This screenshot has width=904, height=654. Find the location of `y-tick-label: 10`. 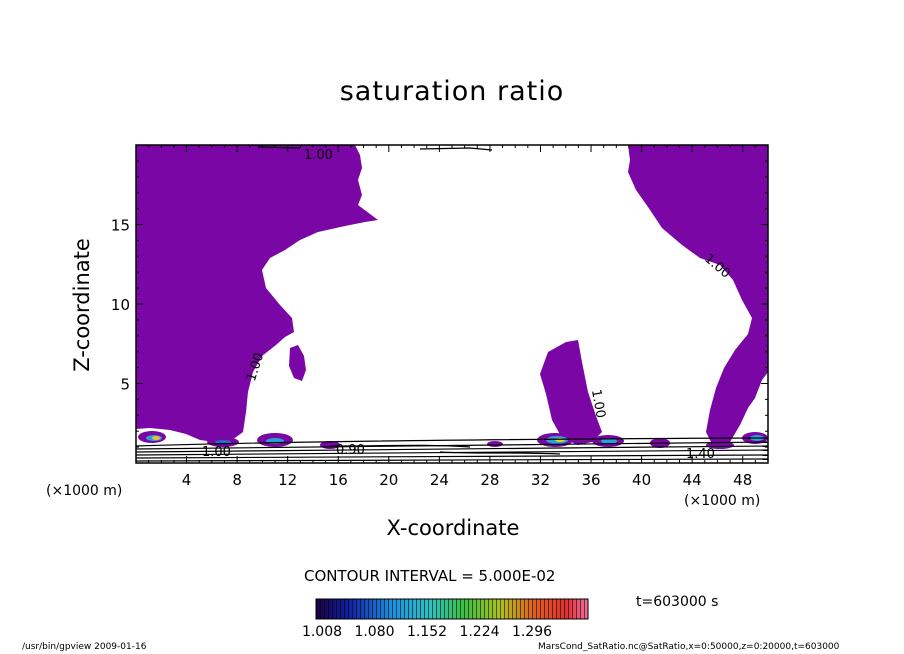

y-tick-label: 10 is located at coordinates (120, 305).